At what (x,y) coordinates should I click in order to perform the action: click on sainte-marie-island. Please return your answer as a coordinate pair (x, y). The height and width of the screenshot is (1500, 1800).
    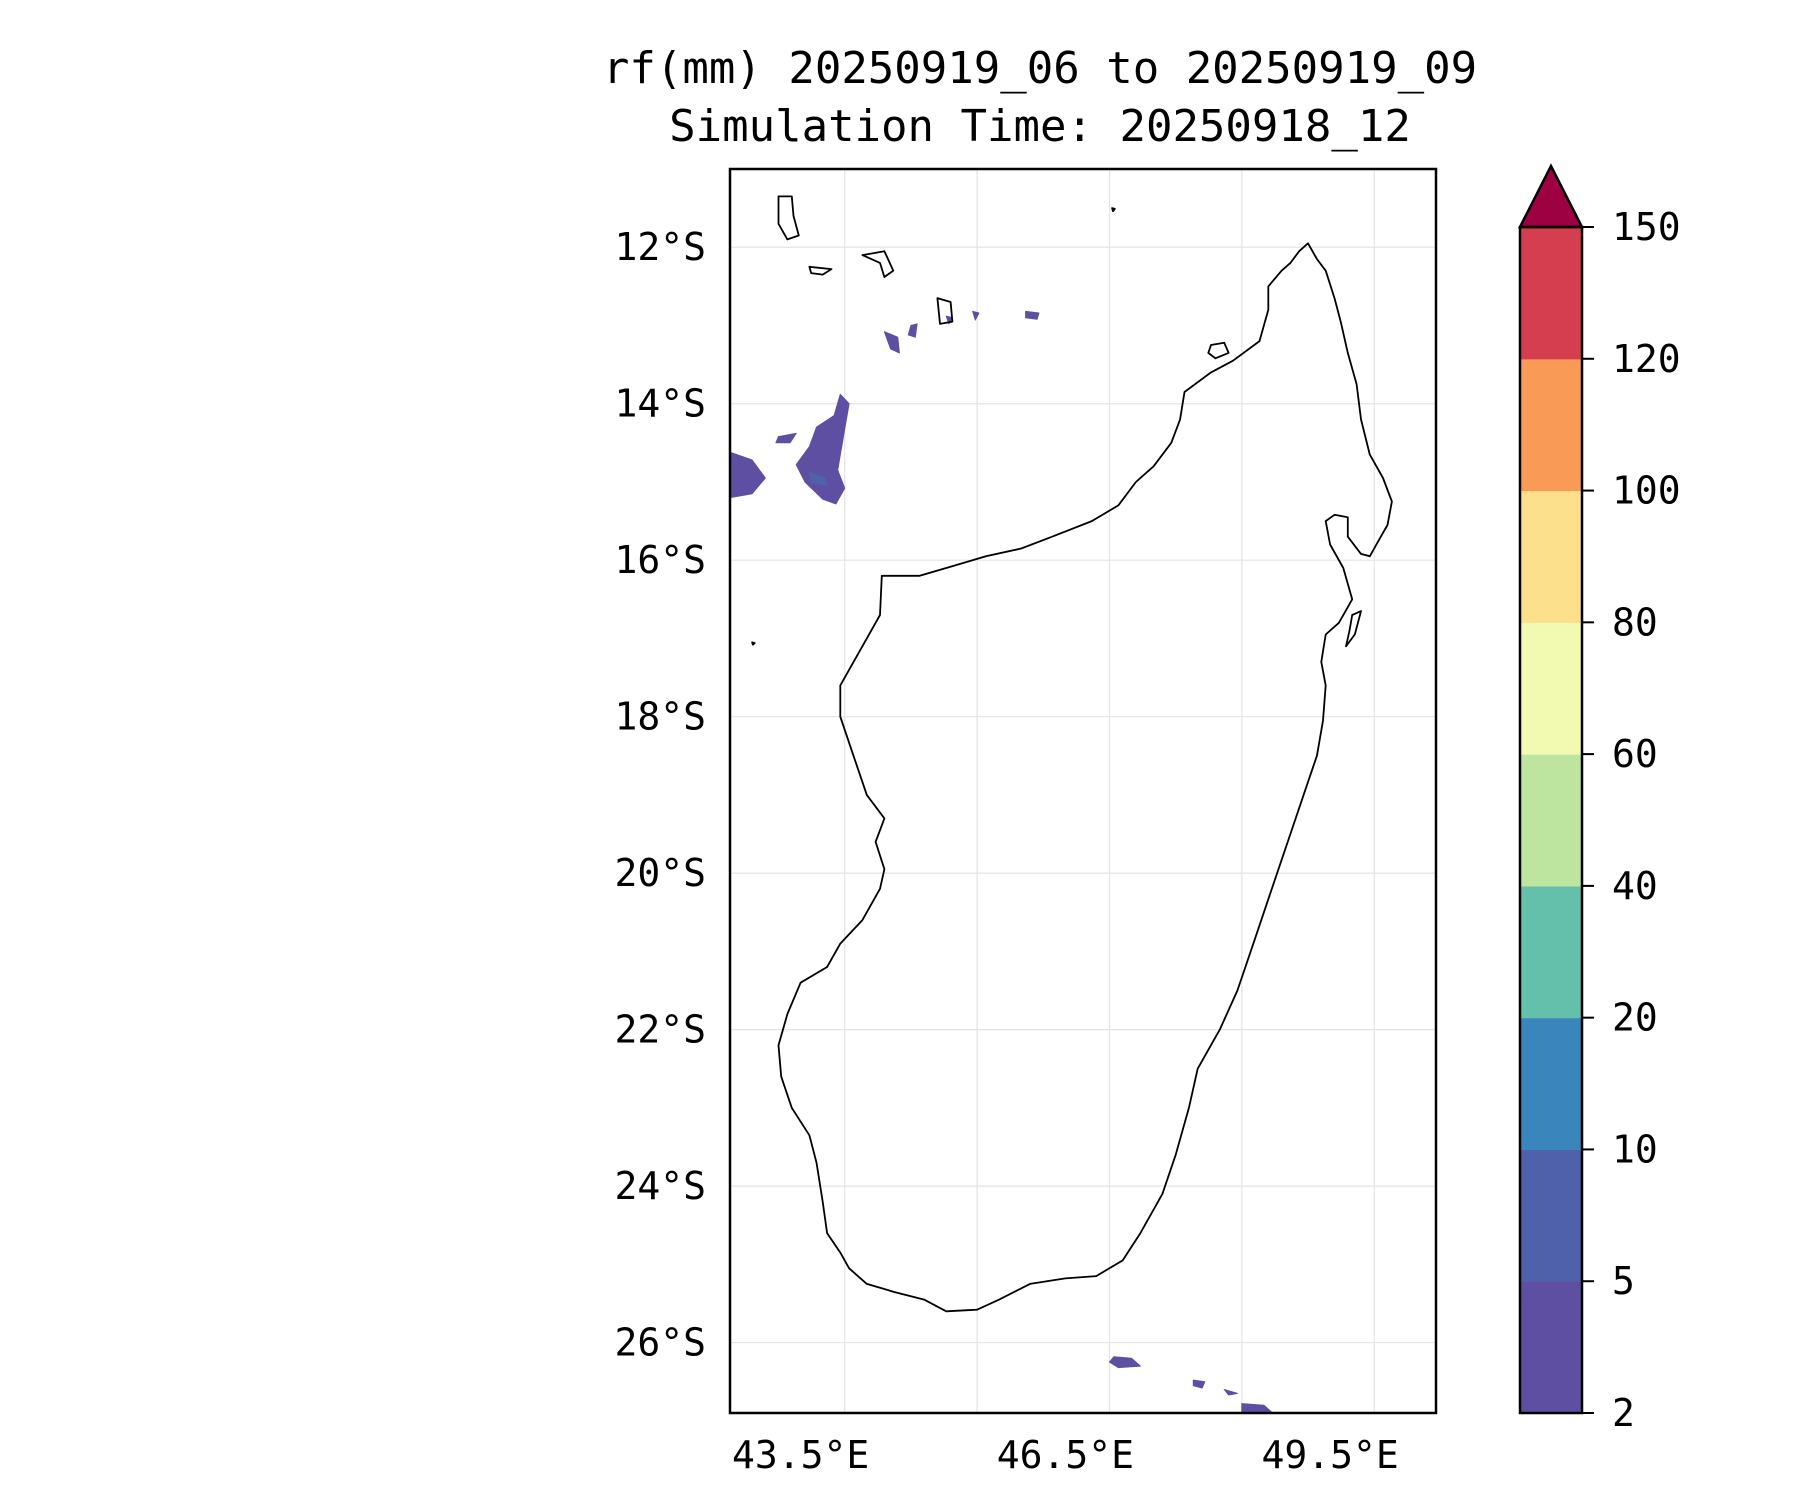
    Looking at the image, I should click on (1353, 629).